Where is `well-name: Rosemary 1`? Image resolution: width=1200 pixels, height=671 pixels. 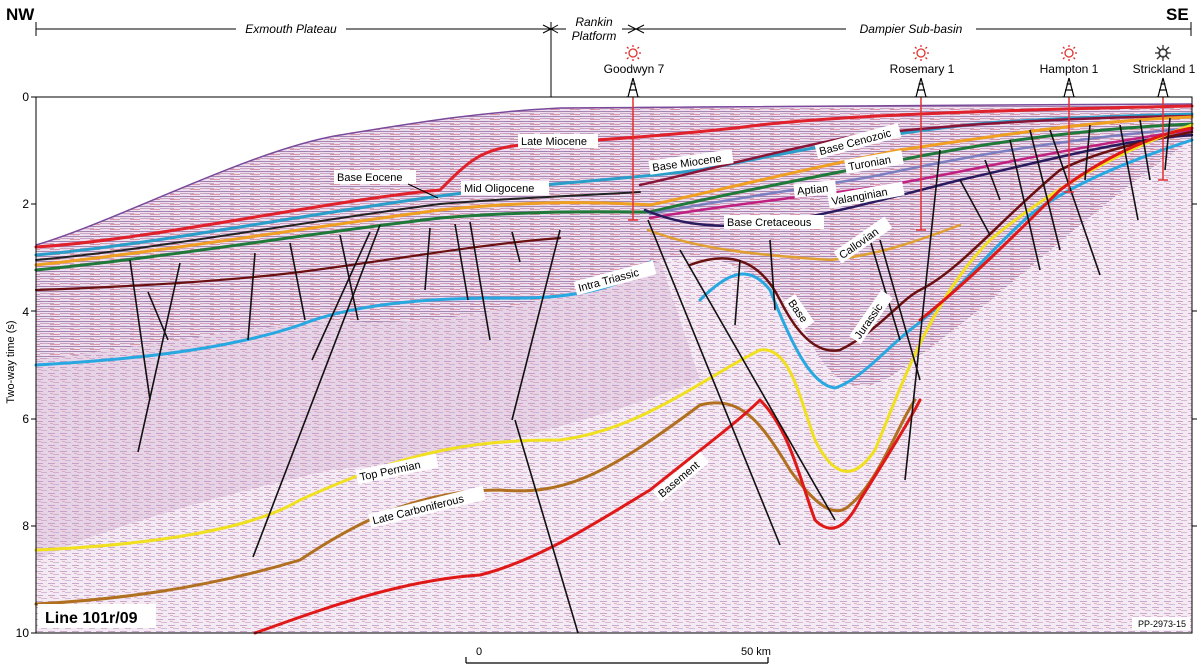
well-name: Rosemary 1 is located at coordinates (922, 69).